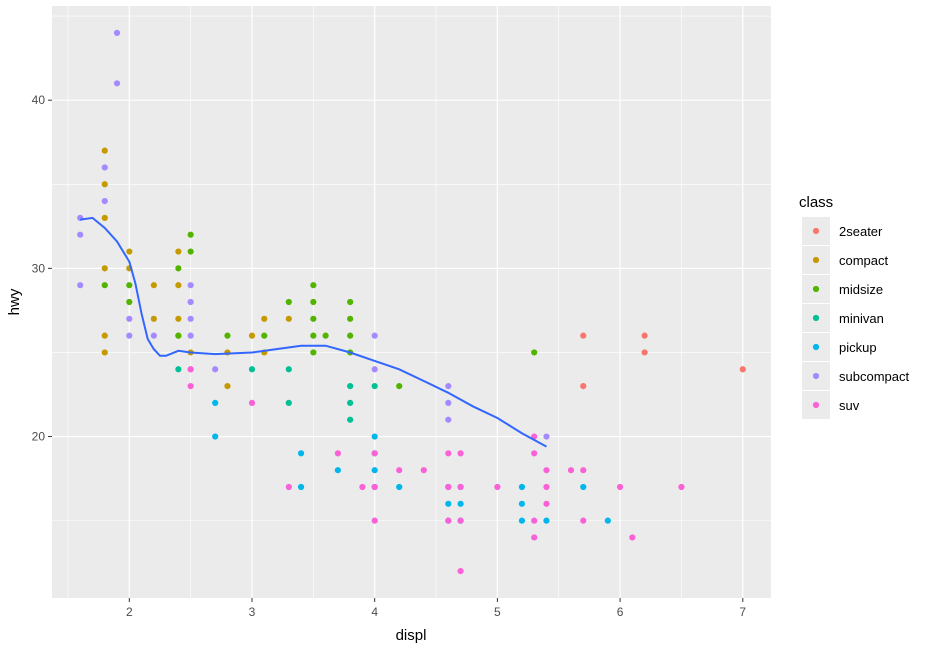 The height and width of the screenshot is (650, 929). I want to click on legend-label-pickup: pickup, so click(858, 347).